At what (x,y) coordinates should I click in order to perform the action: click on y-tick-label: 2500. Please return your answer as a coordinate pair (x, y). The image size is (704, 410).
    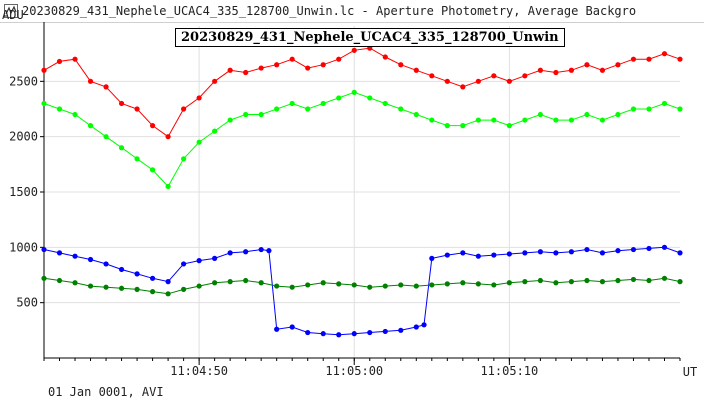
    Looking at the image, I should click on (23, 81).